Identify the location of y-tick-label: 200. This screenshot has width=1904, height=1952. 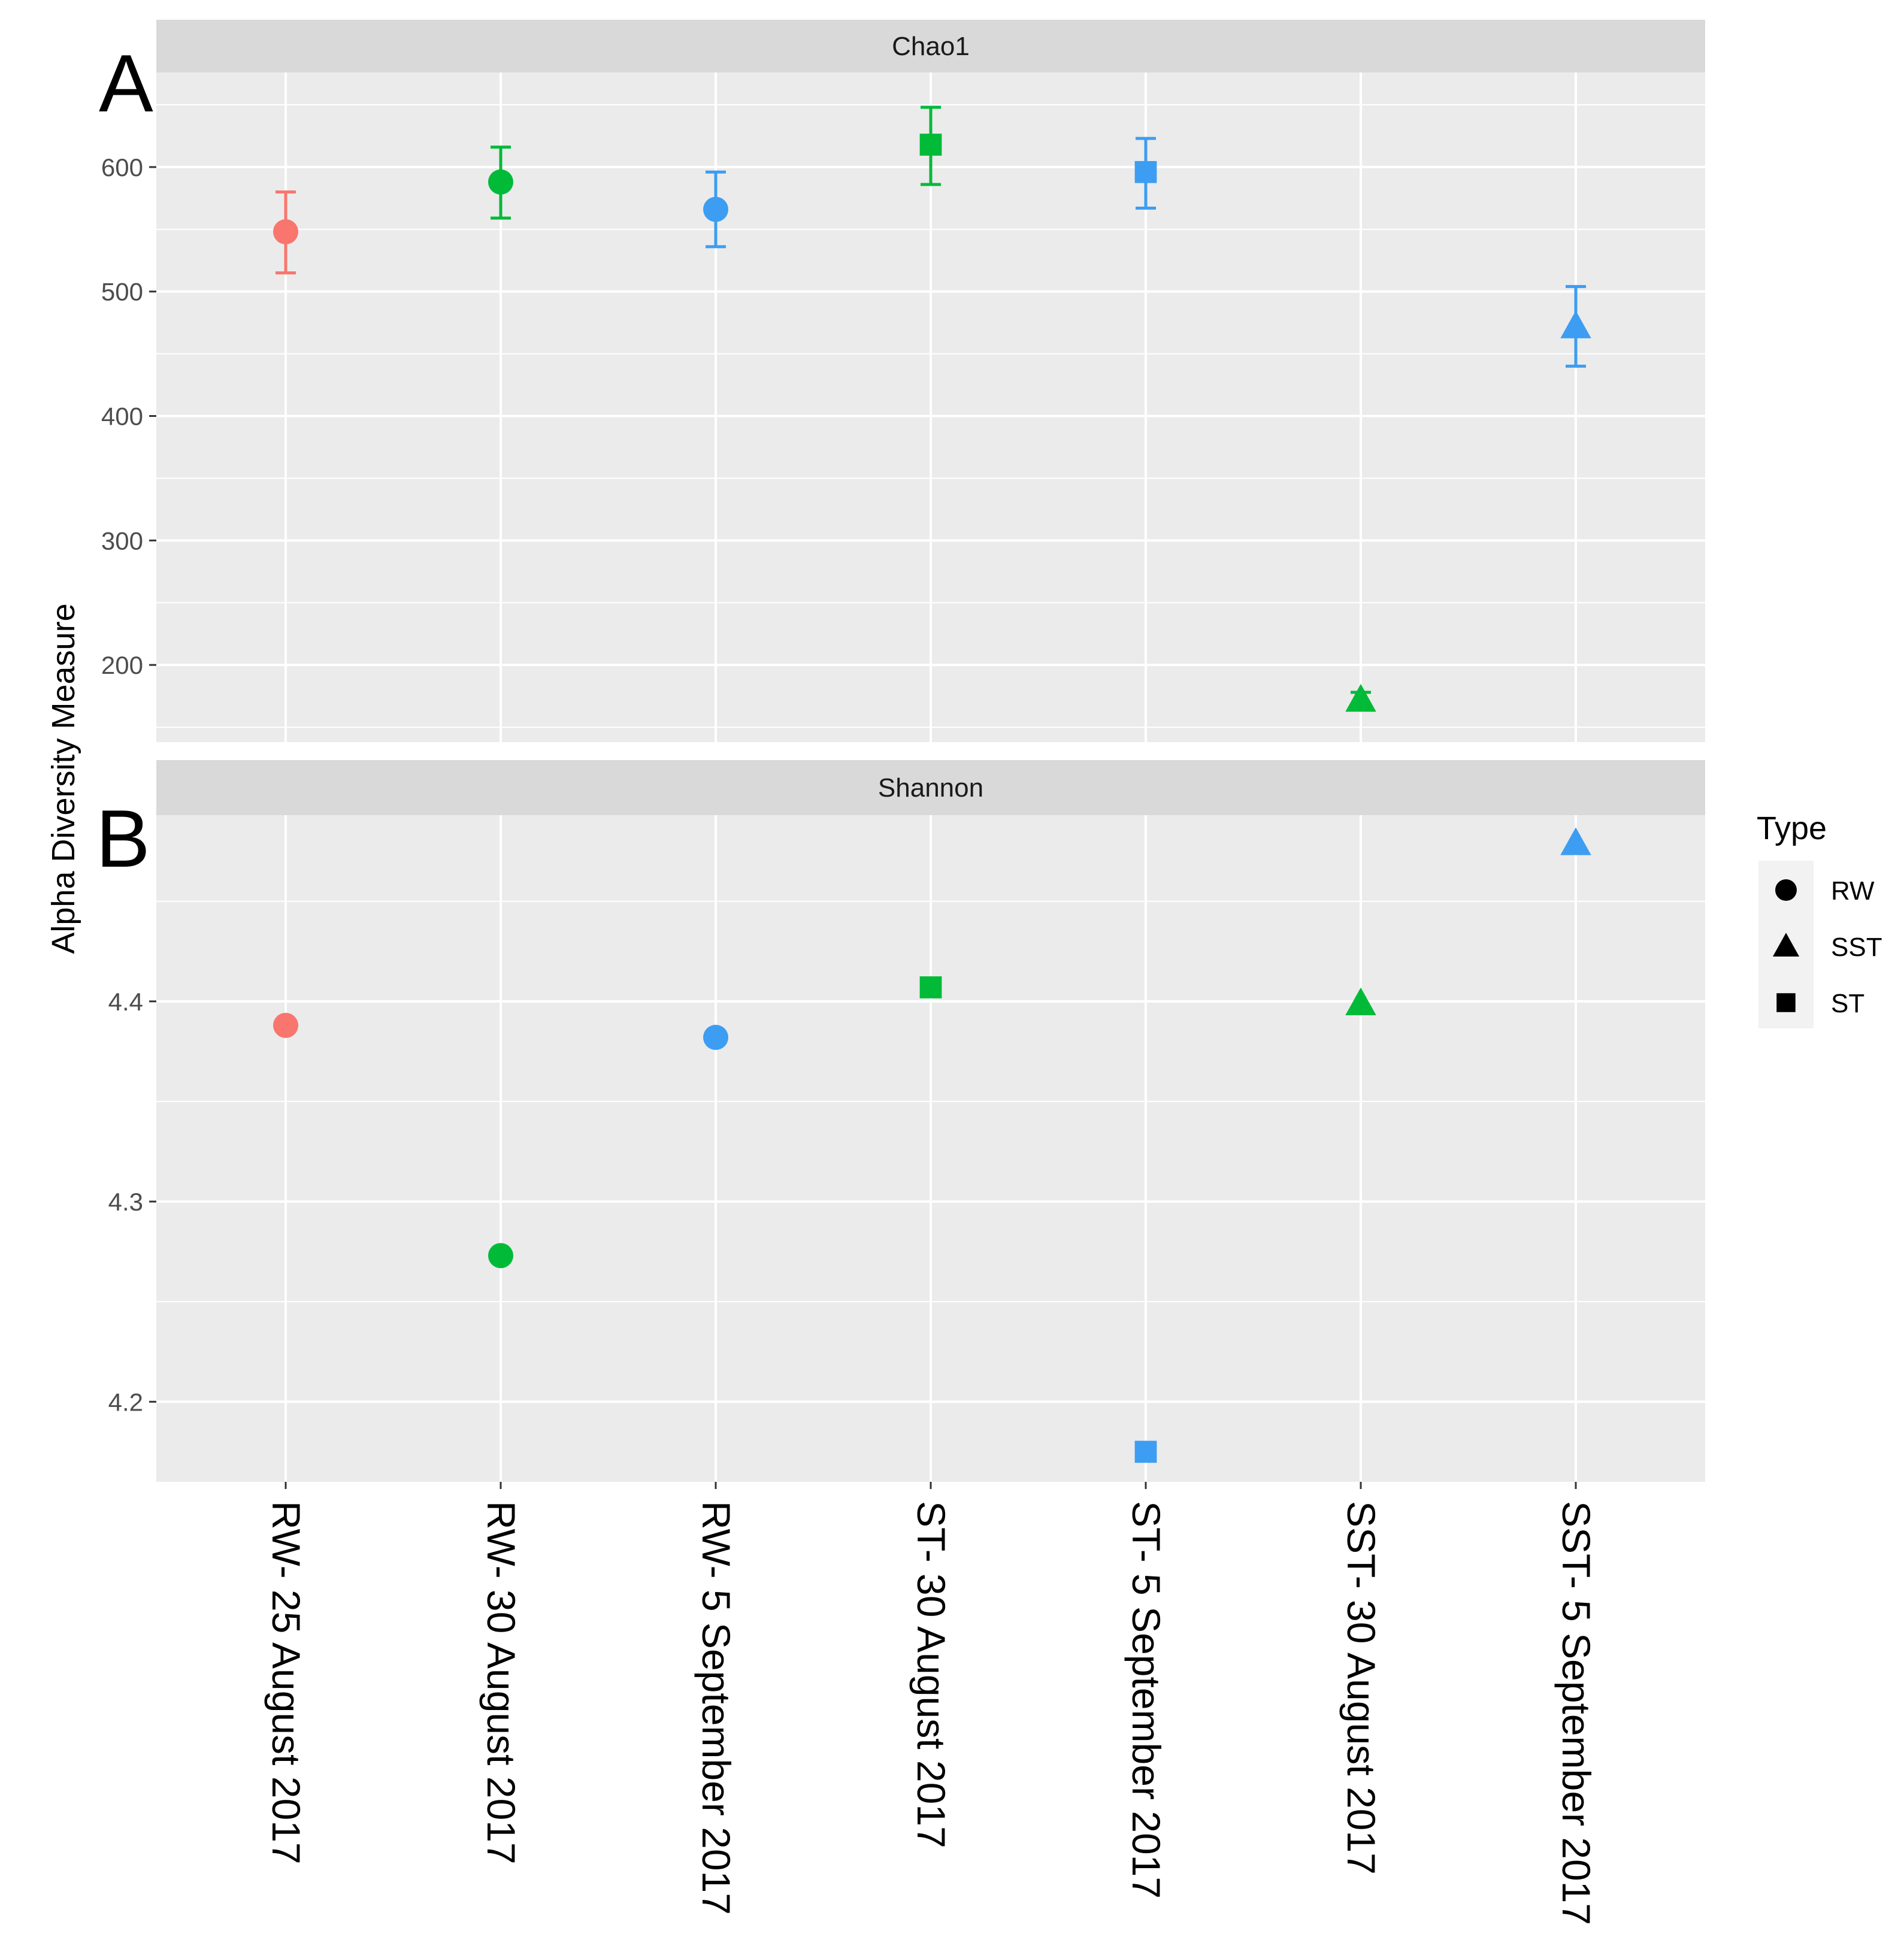
(122, 665).